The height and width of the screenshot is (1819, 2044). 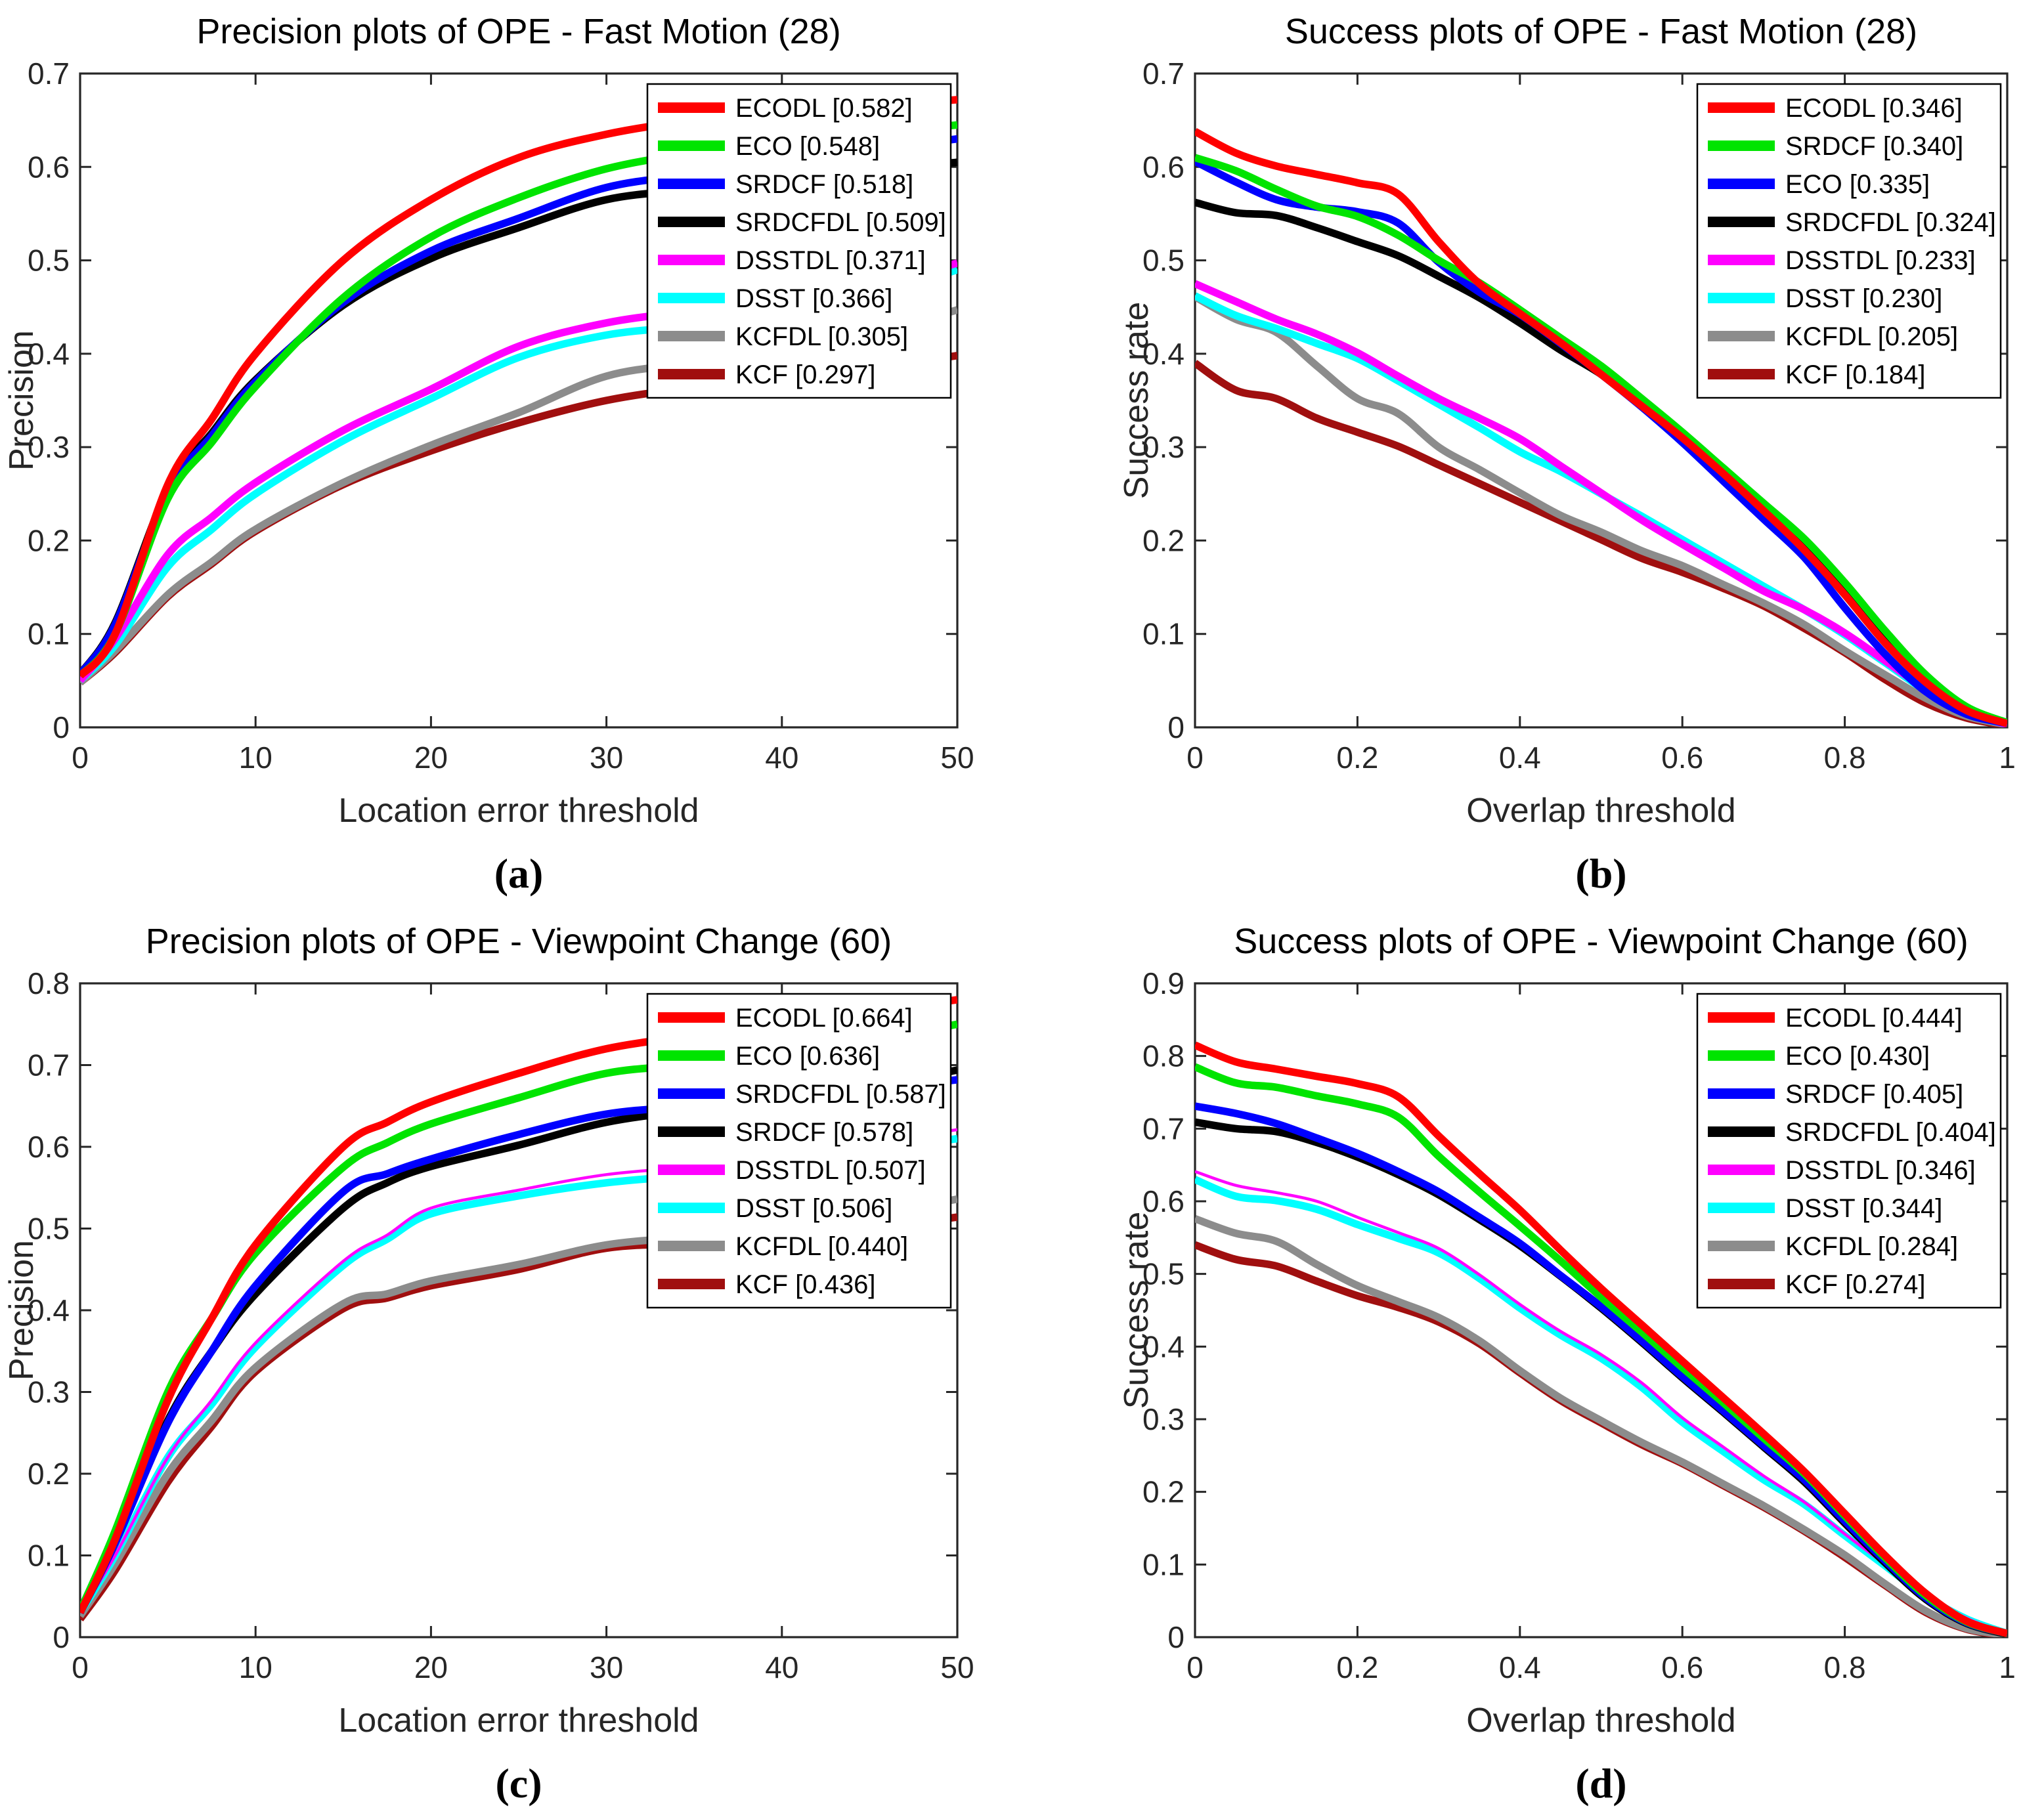 I want to click on y-axis-label: Success rate, so click(x=1137, y=1310).